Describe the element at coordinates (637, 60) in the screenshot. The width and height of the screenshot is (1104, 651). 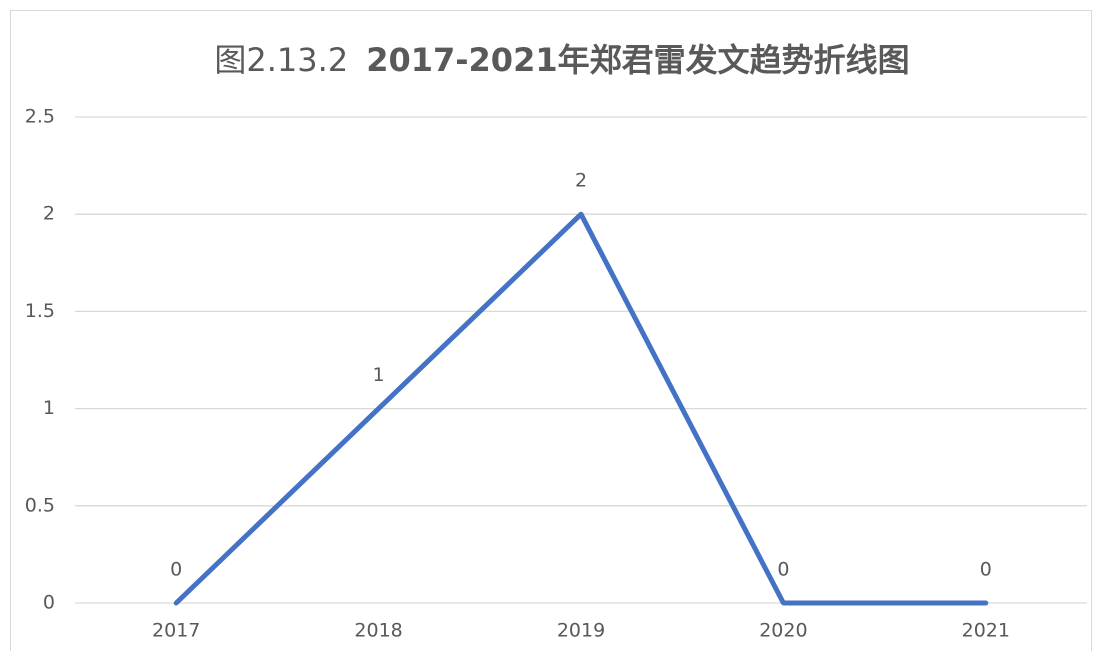
I see `title-main: 2017-2021年郑君雷发文趋势折线图` at that location.